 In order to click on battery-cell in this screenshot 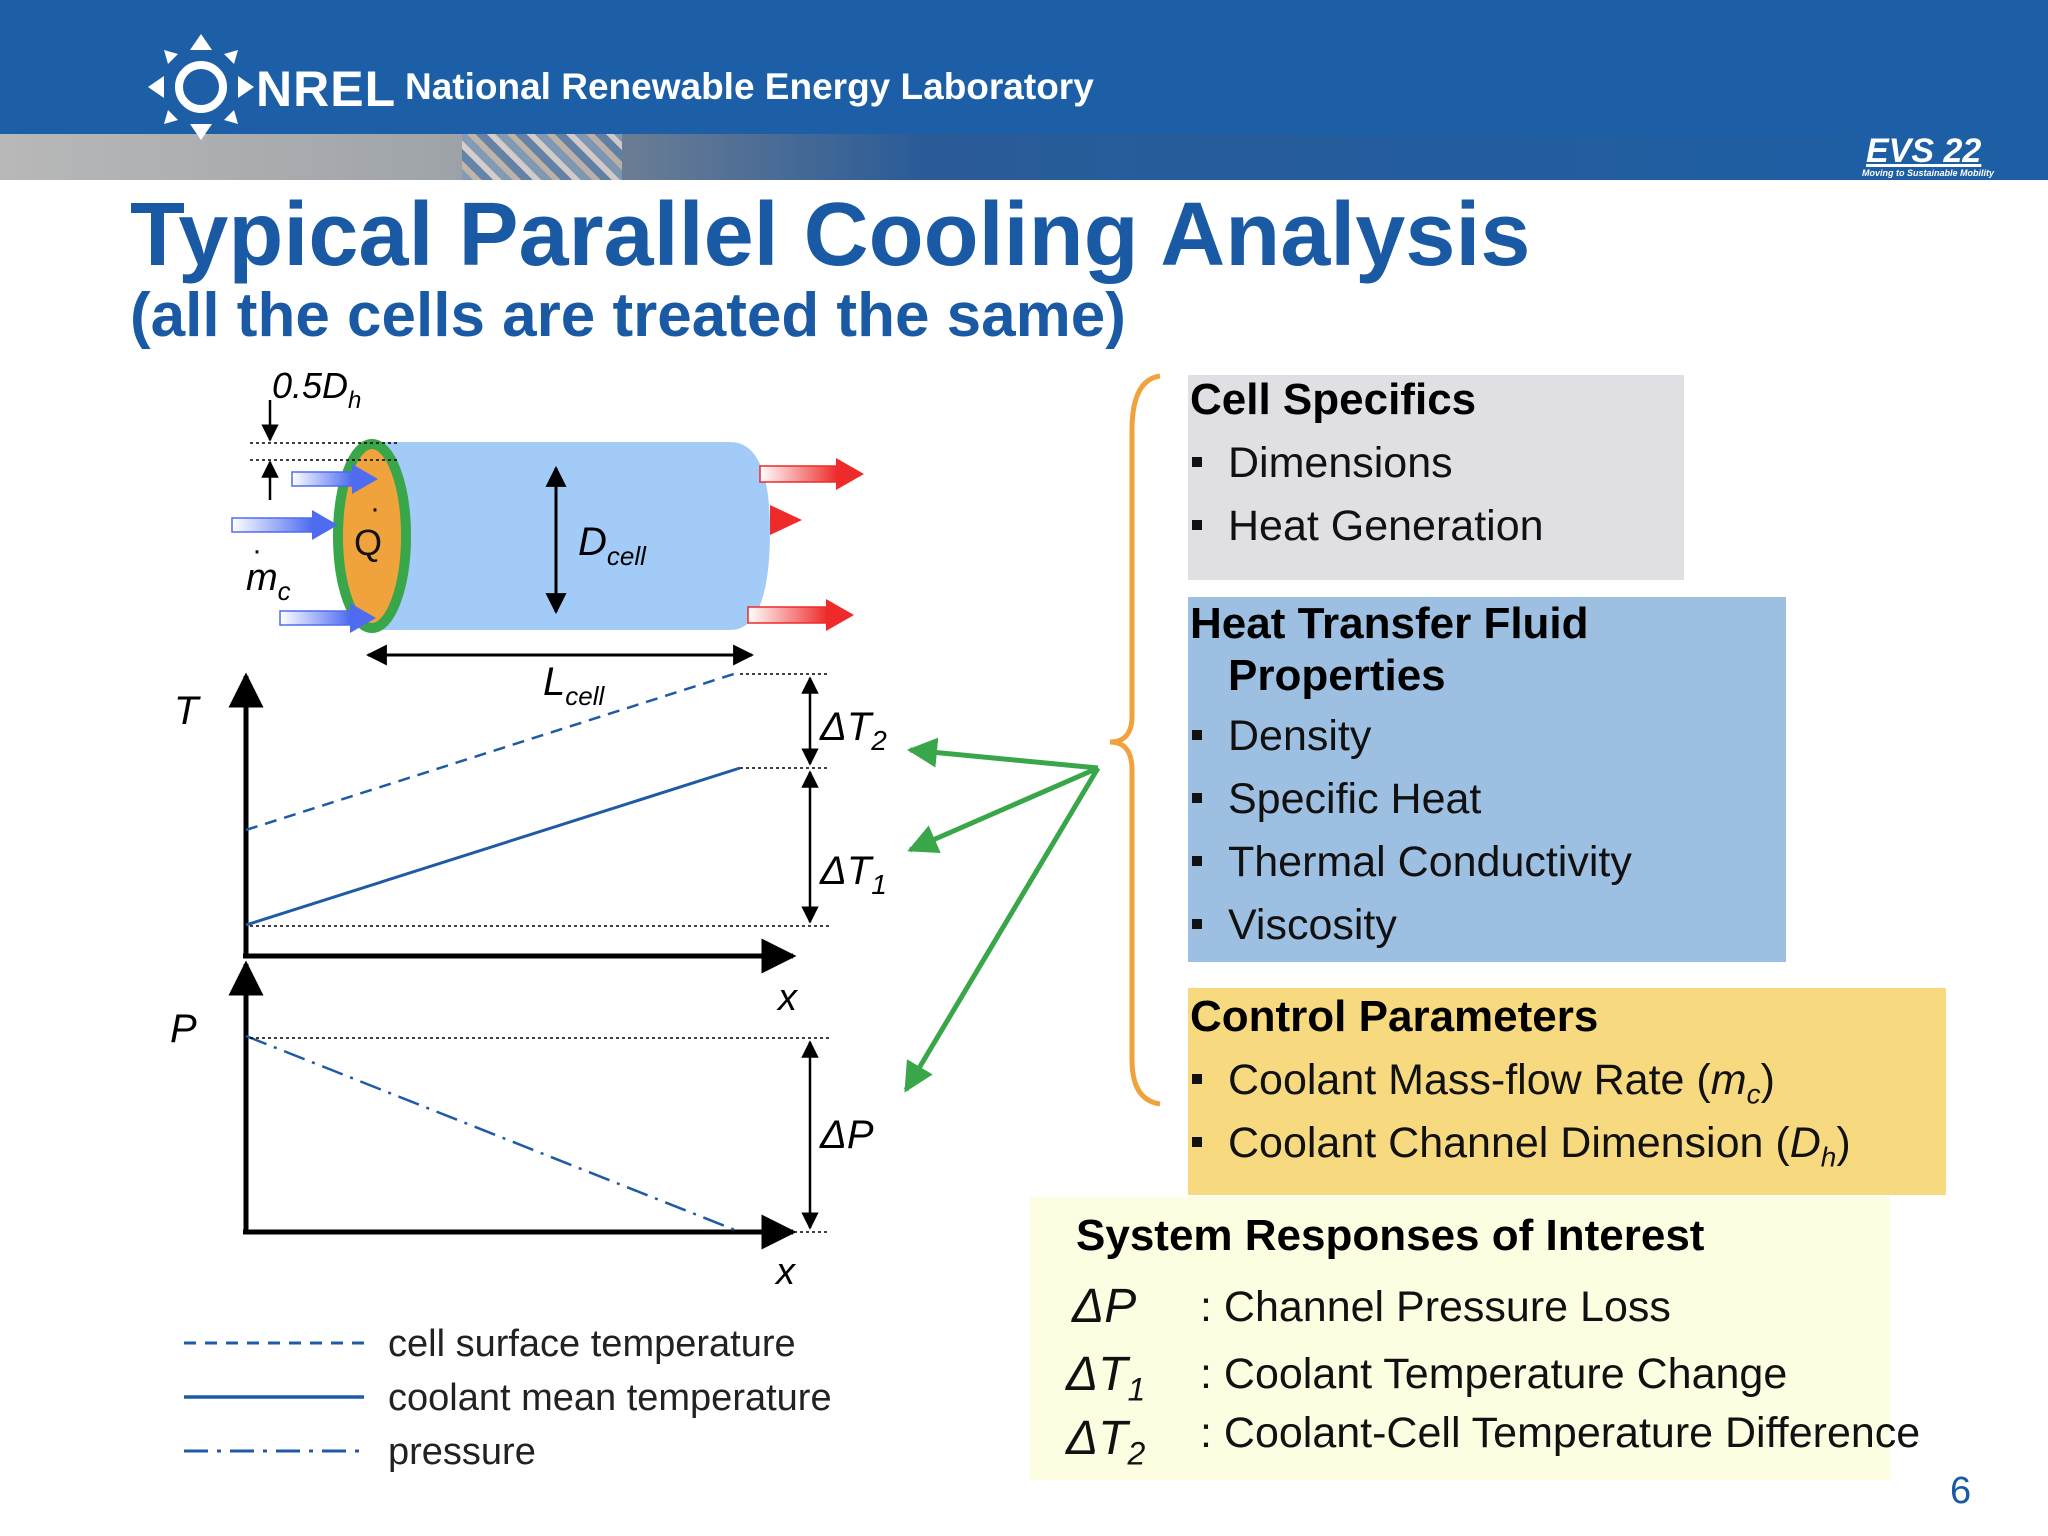, I will do `click(551, 536)`.